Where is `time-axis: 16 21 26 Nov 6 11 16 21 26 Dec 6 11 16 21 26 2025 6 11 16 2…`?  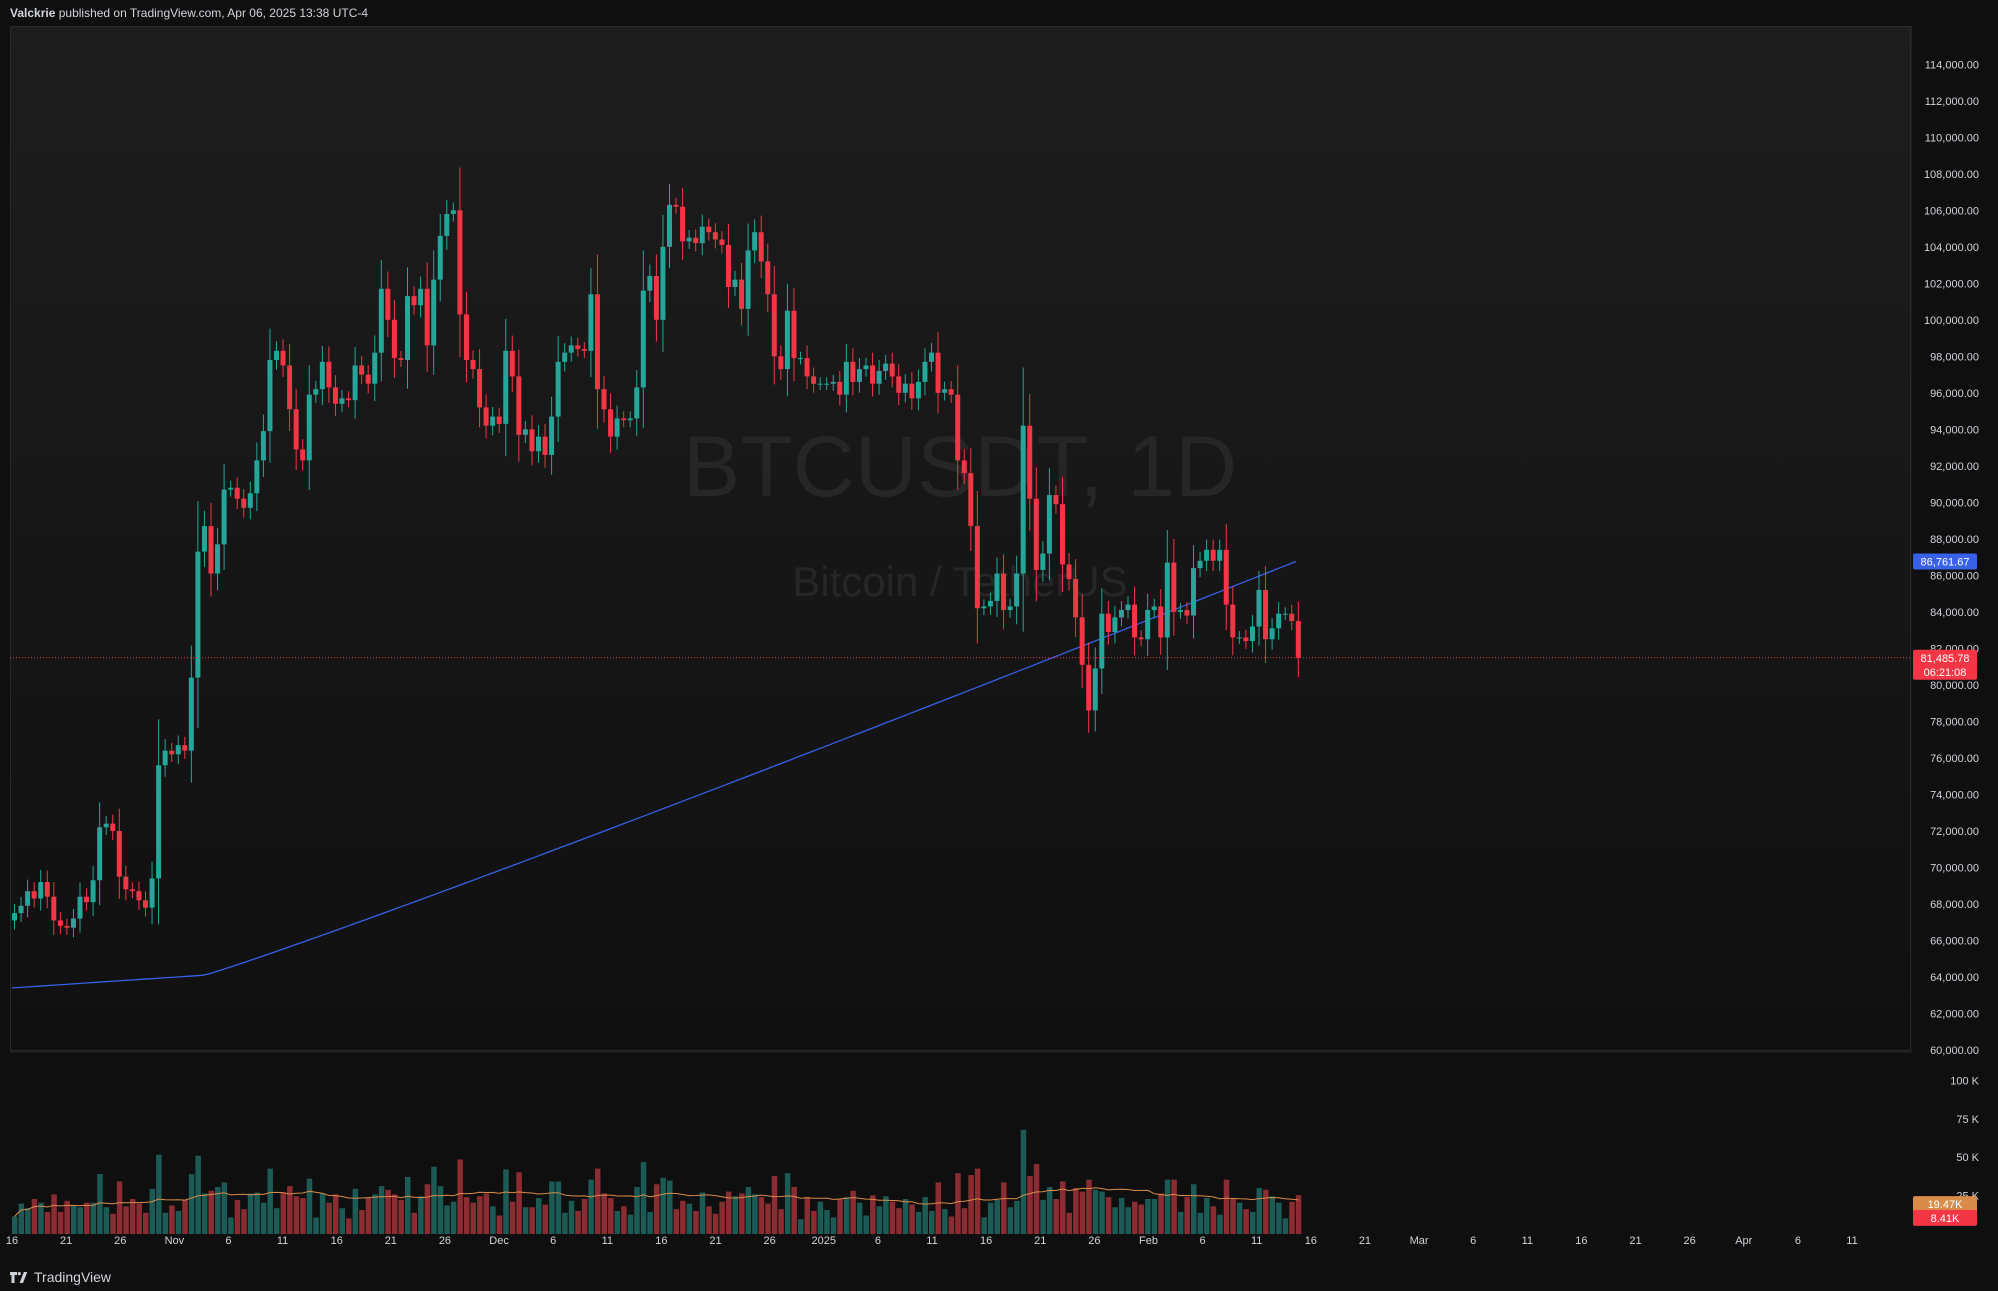 time-axis: 16 21 26 Nov 6 11 16 21 26 Dec 6 11 16 21 26 2025 6 11 16 2… is located at coordinates (932, 1241).